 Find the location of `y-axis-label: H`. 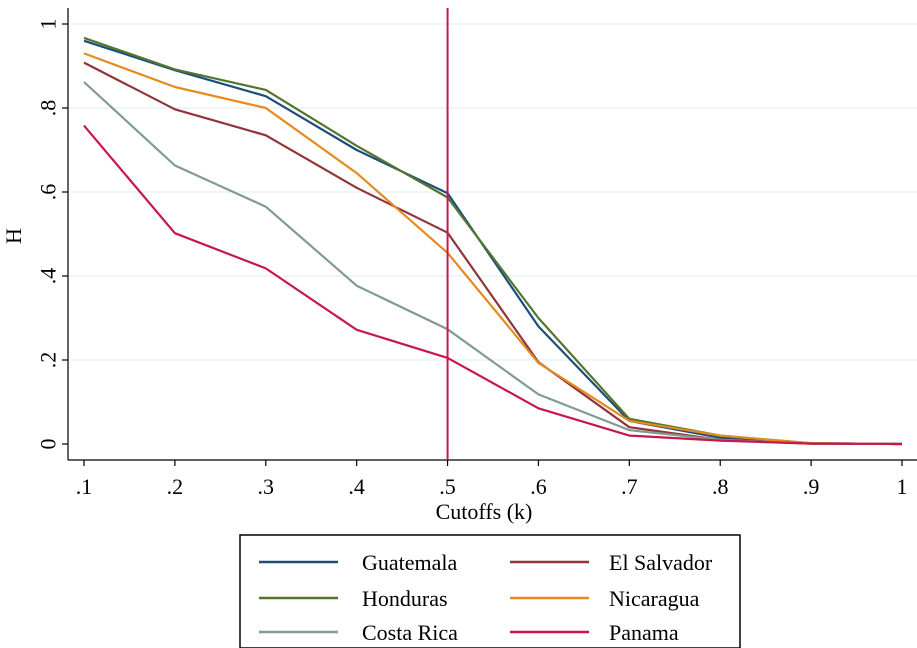

y-axis-label: H is located at coordinates (13, 236).